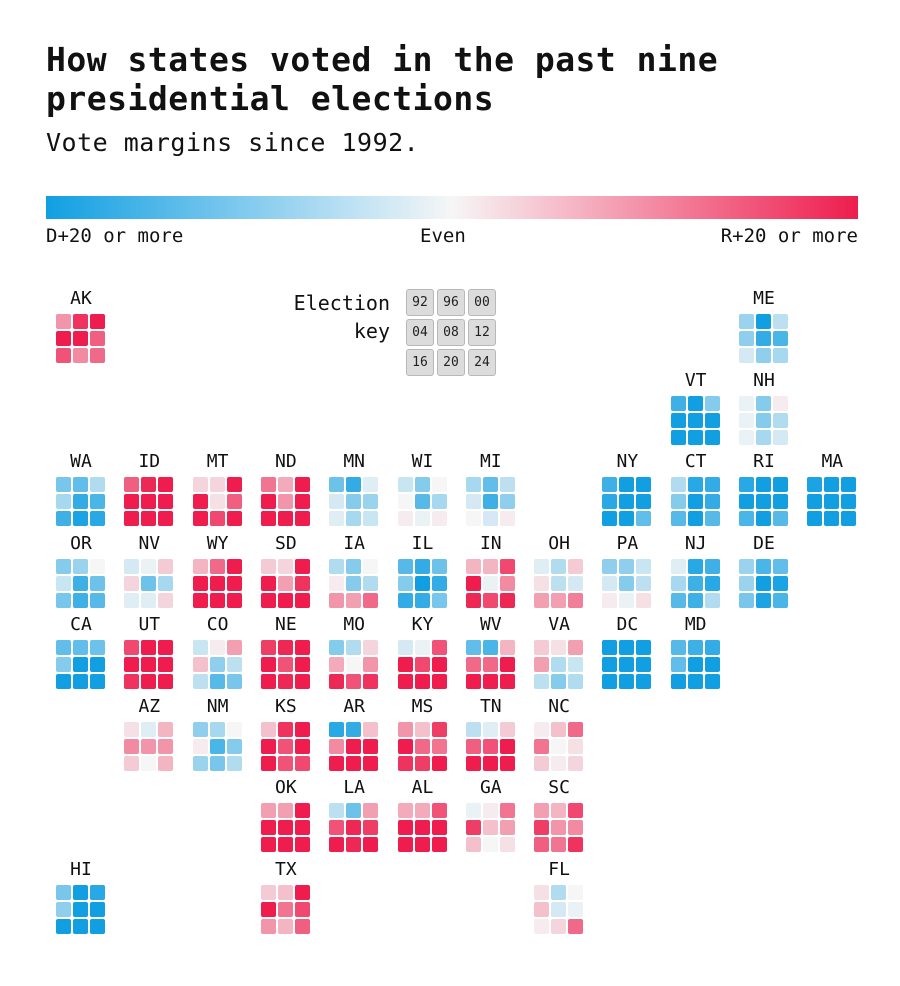  What do you see at coordinates (695, 543) in the screenshot?
I see `state-label: NJ` at bounding box center [695, 543].